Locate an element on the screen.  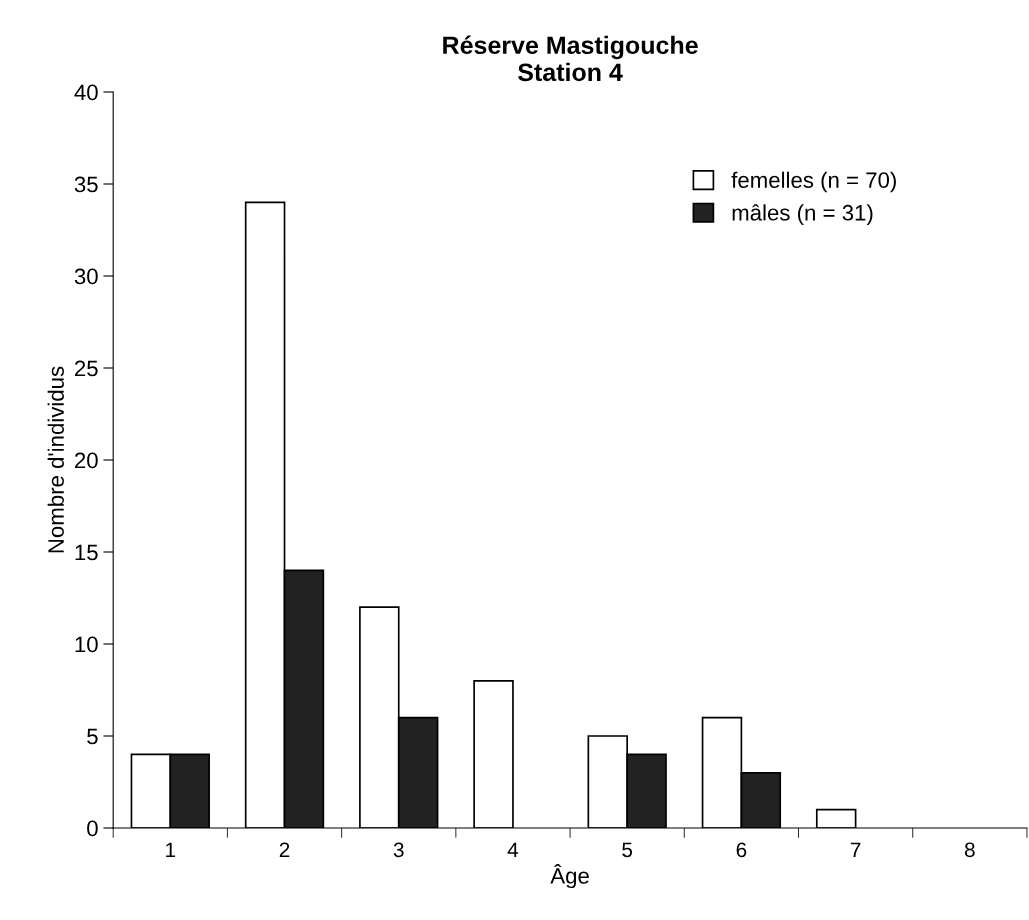
y-tick-label: 35 is located at coordinates (86, 184).